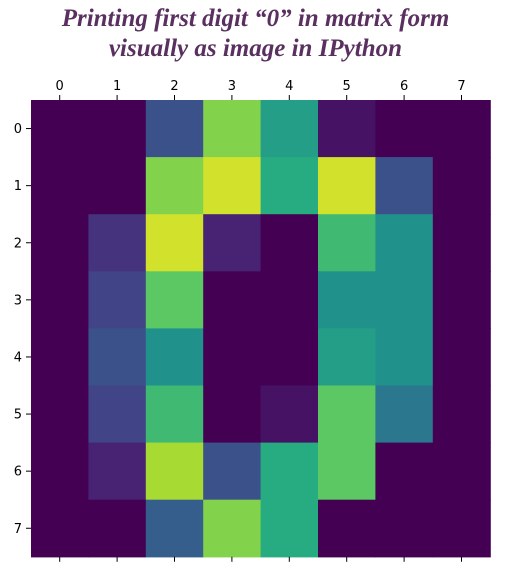  I want to click on heatmap-cell-r4-c3, so click(232, 357).